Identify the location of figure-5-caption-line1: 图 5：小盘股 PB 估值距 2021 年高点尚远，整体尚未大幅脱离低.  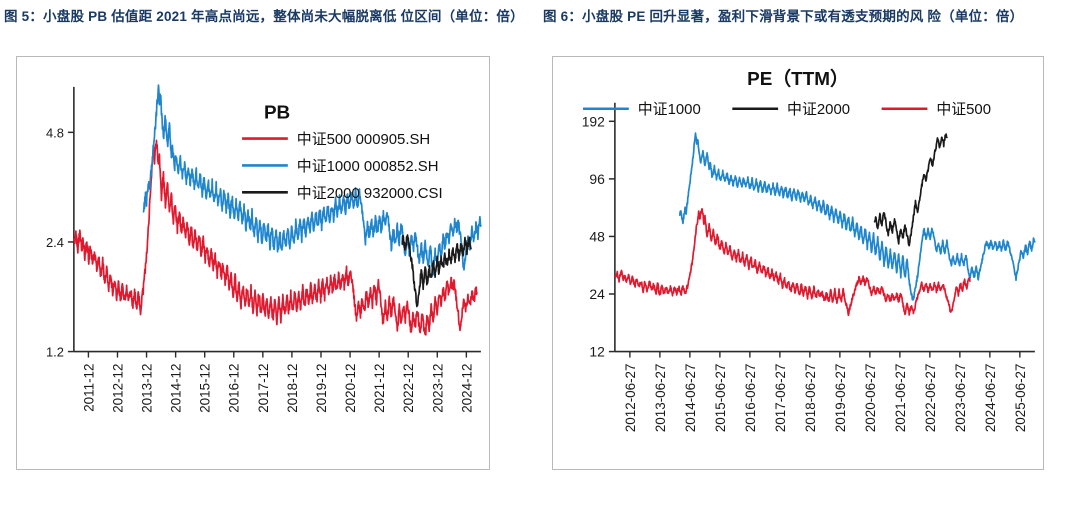
(200, 16).